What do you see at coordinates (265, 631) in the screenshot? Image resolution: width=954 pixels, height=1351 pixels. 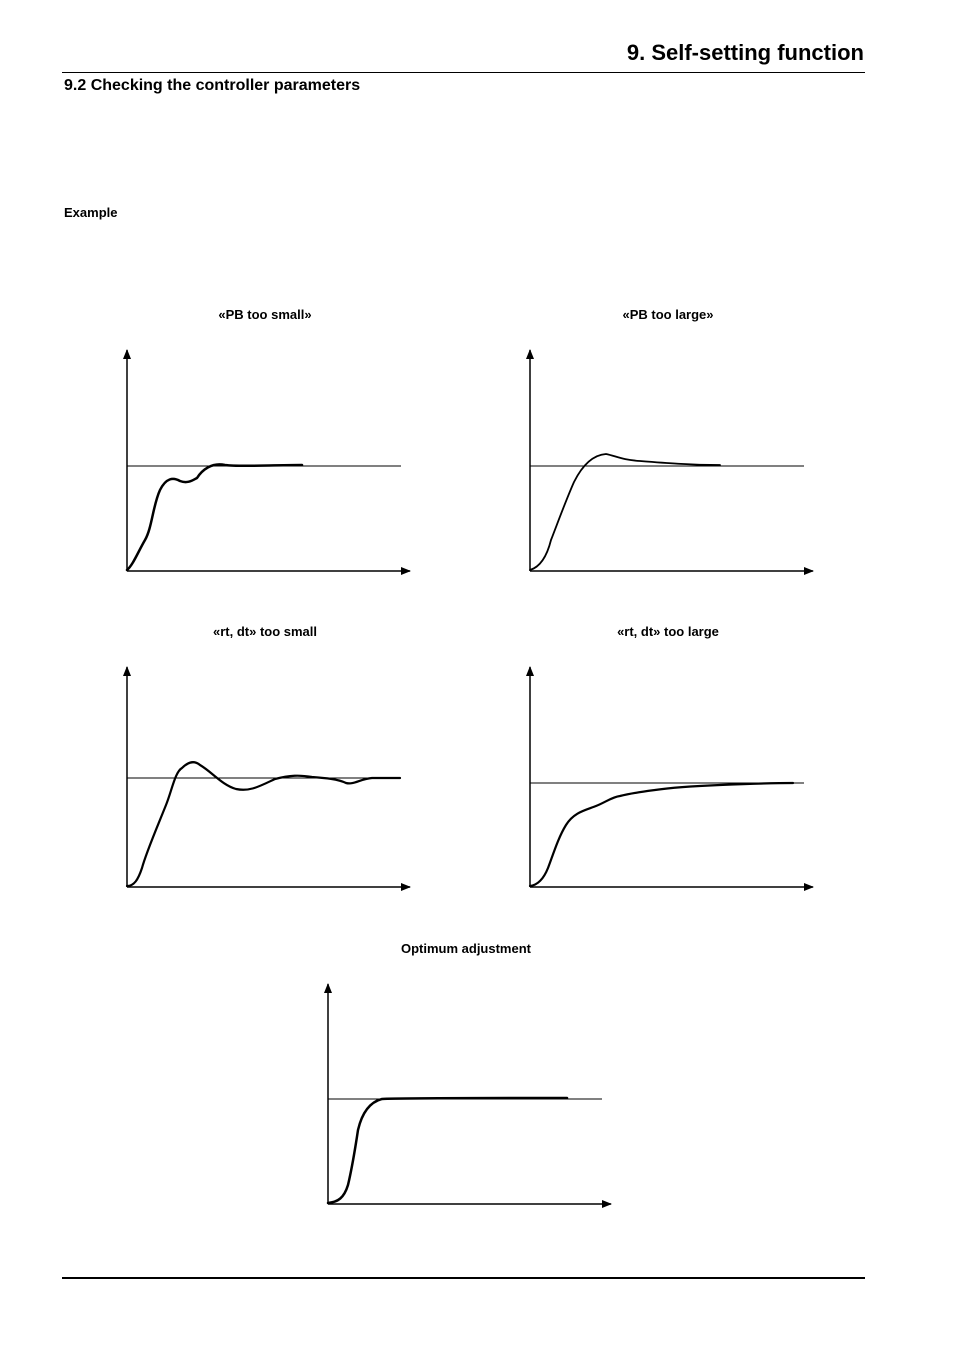 I see `caption-rt-dt-too-small: «rt, dt» too small` at bounding box center [265, 631].